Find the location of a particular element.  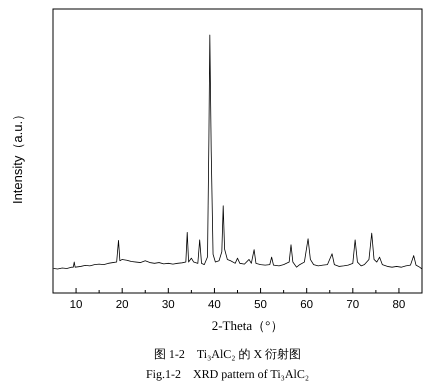

x-tick-label: 30 is located at coordinates (168, 305).